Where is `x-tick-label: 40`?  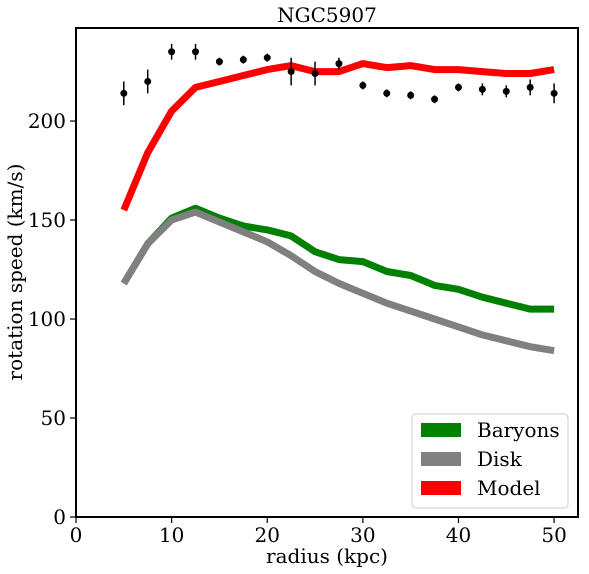 x-tick-label: 40 is located at coordinates (458, 535).